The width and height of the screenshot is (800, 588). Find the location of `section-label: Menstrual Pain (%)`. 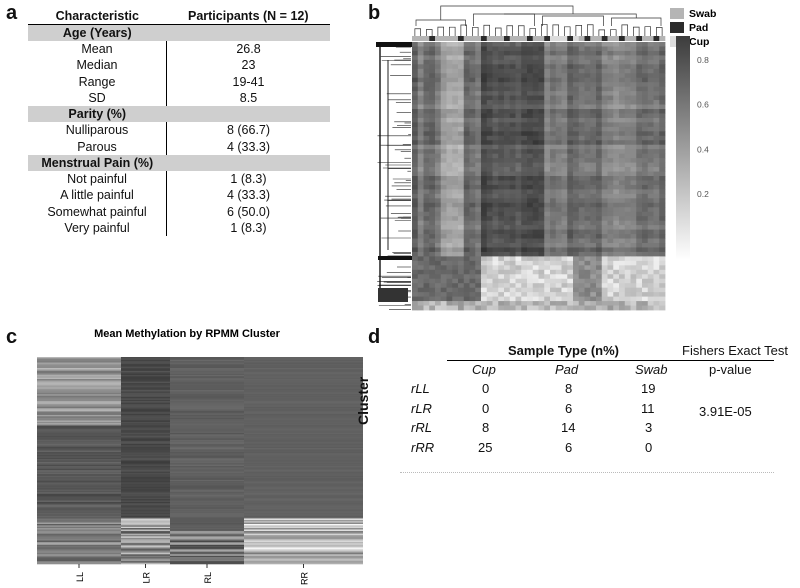

section-label: Menstrual Pain (%) is located at coordinates (97, 162).